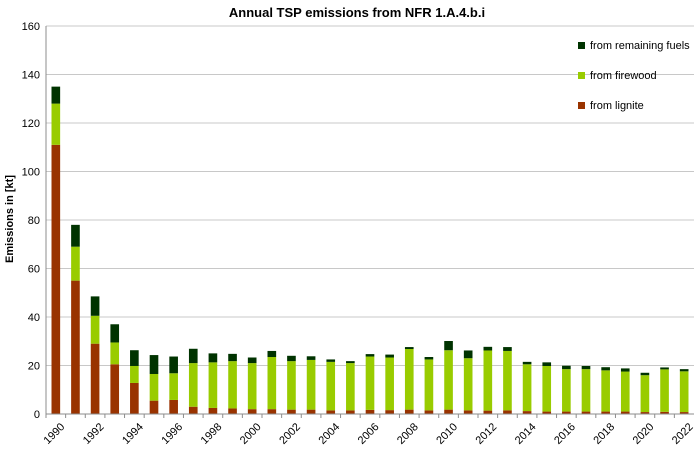 The width and height of the screenshot is (700, 452). What do you see at coordinates (370, 383) in the screenshot?
I see `bar-from-firewood-2006` at bounding box center [370, 383].